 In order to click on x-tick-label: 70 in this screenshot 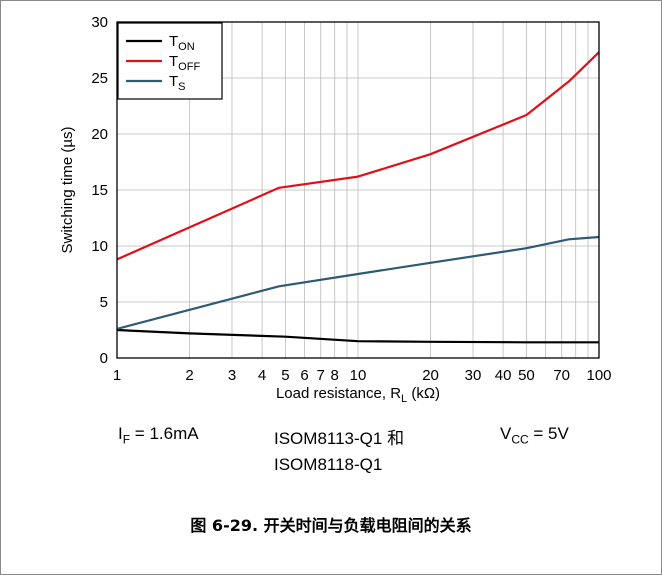, I will do `click(561, 375)`.